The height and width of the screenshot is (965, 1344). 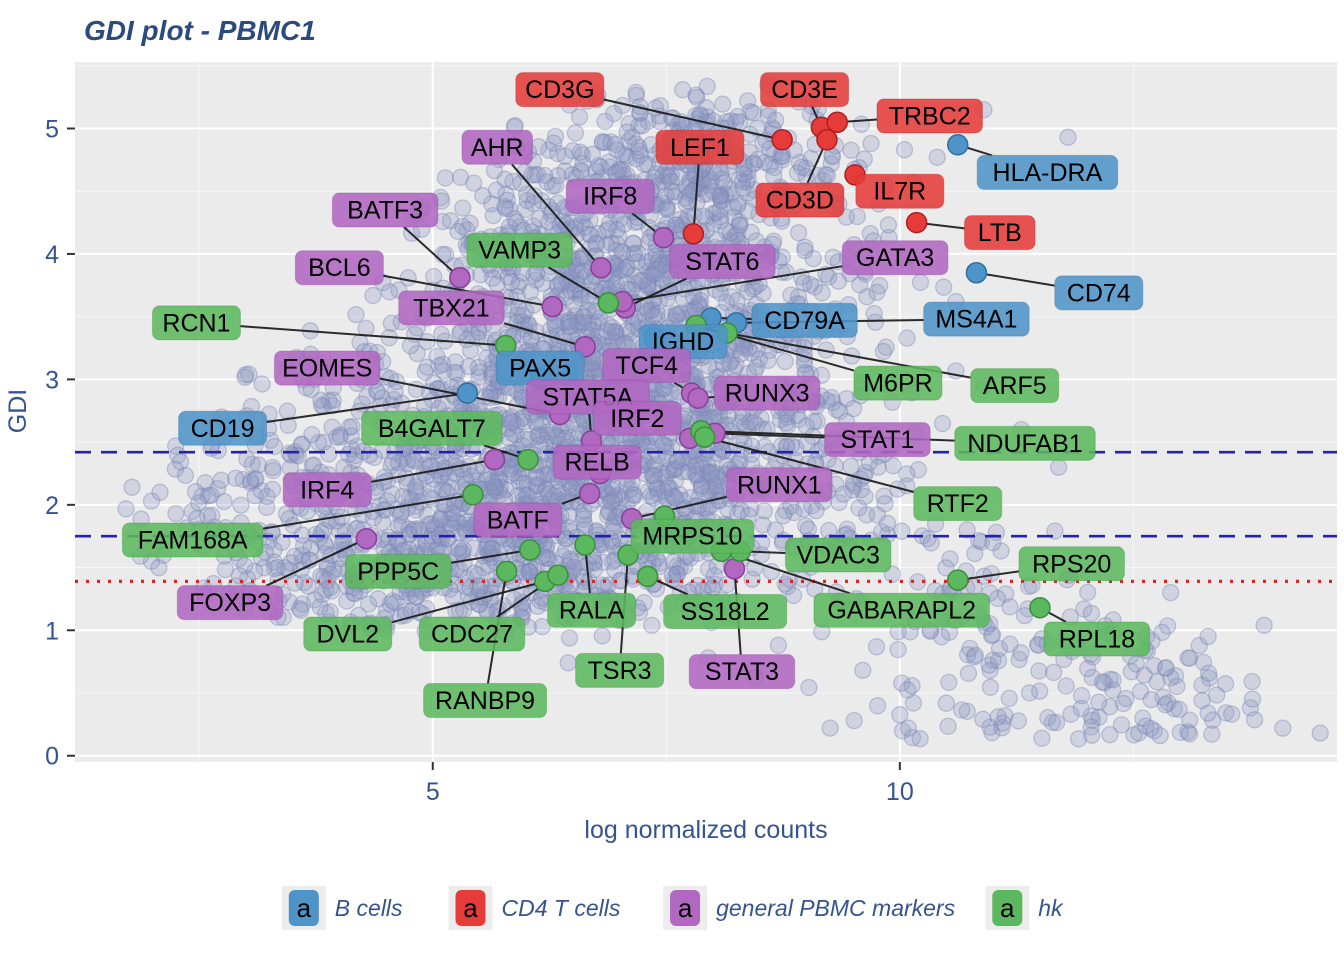 I want to click on gene-label-IRF8: IRF8, so click(x=610, y=196).